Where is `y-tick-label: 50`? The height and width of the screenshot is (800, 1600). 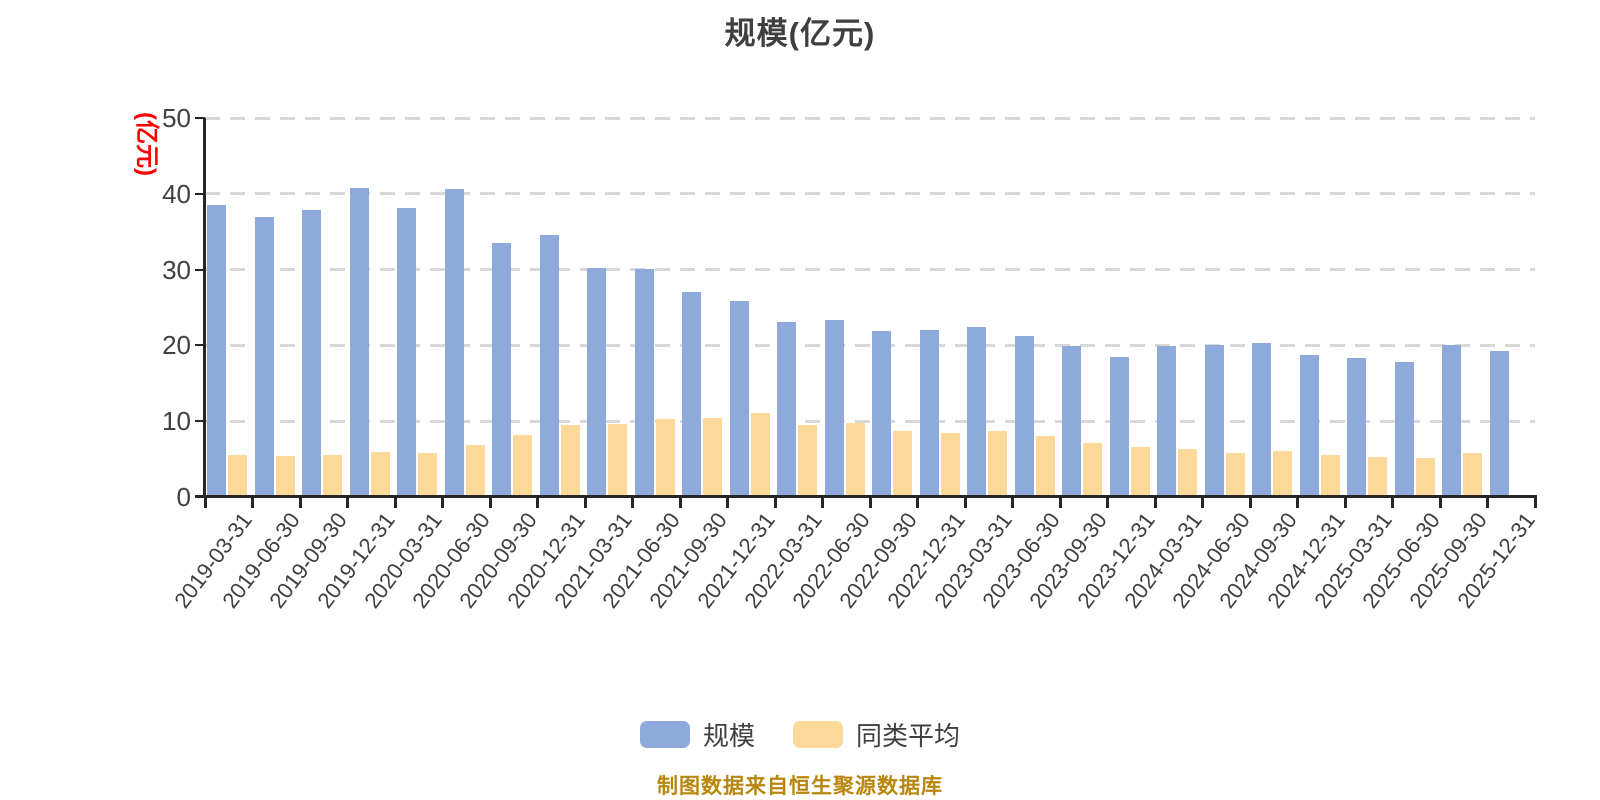 y-tick-label: 50 is located at coordinates (176, 118).